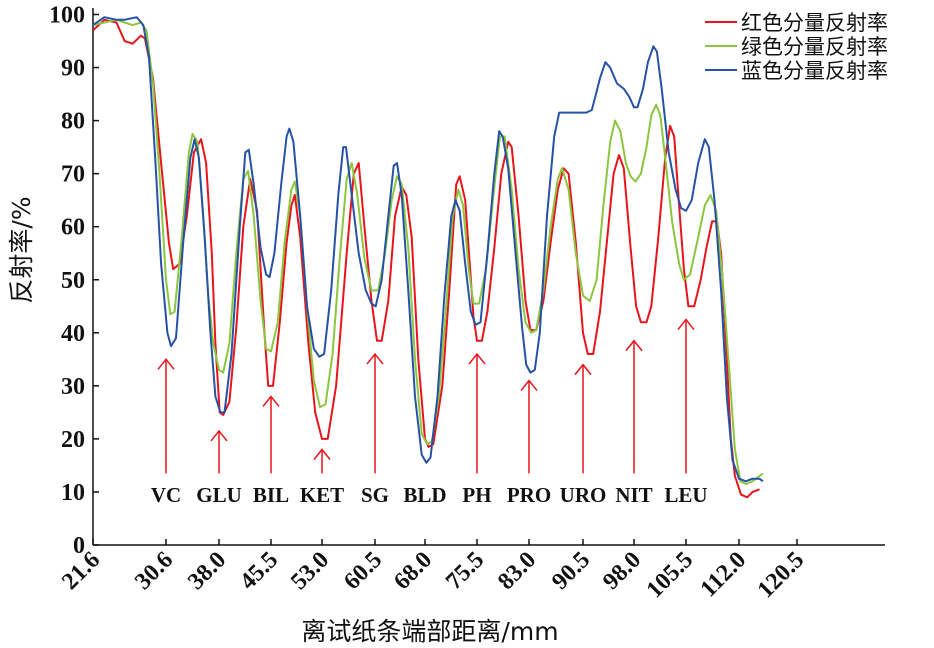 The width and height of the screenshot is (934, 648). Describe the element at coordinates (73, 122) in the screenshot. I see `y-tick-label: 80` at that location.